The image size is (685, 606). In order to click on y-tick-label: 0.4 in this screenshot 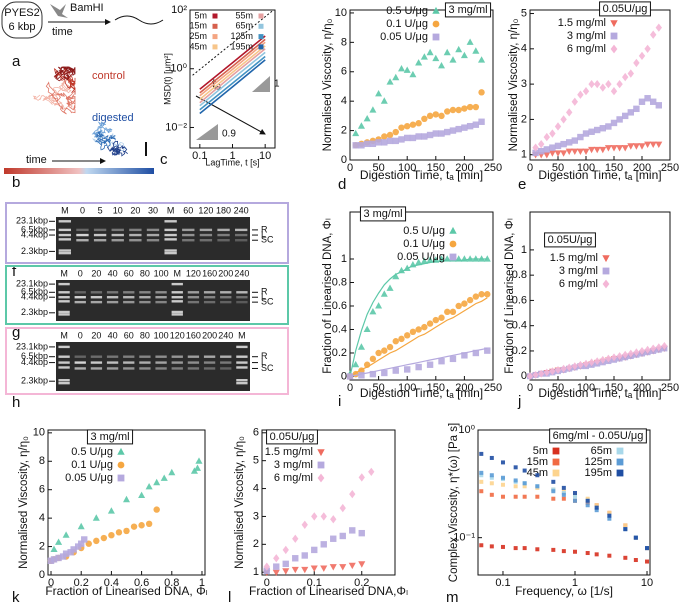, I will do `click(339, 329)`.